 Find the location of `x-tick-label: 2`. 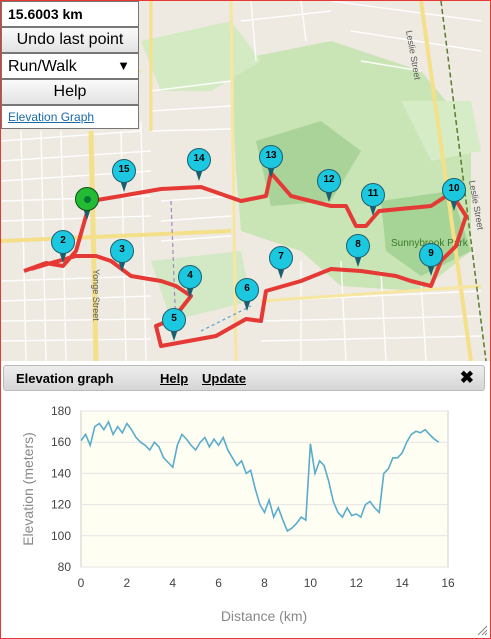

x-tick-label: 2 is located at coordinates (127, 583).